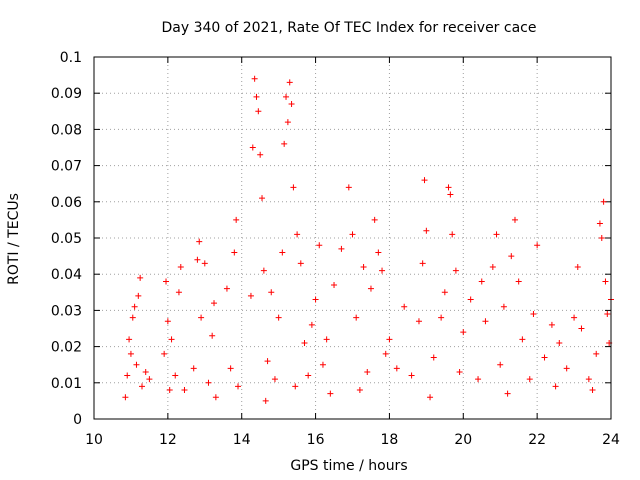 The height and width of the screenshot is (480, 640). Describe the element at coordinates (66, 384) in the screenshot. I see `y-tick-label: 0.01` at that location.